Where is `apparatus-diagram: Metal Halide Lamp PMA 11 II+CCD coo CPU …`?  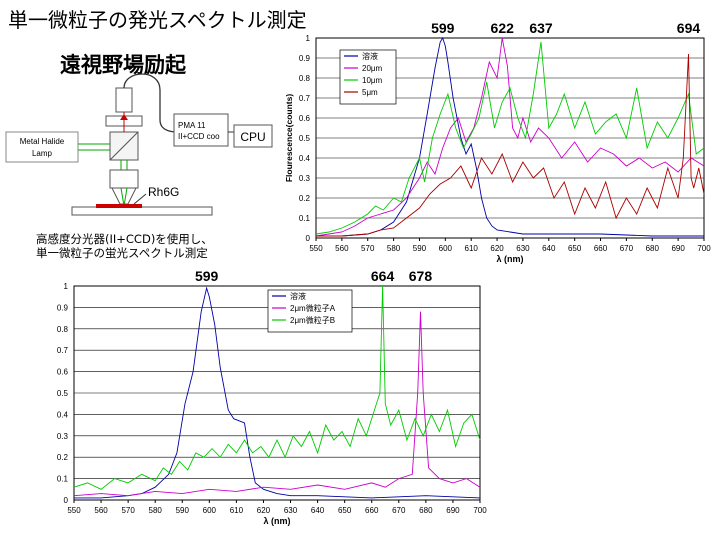 apparatus-diagram: Metal Halide Lamp PMA 11 II+CCD coo CPU … is located at coordinates (139, 144).